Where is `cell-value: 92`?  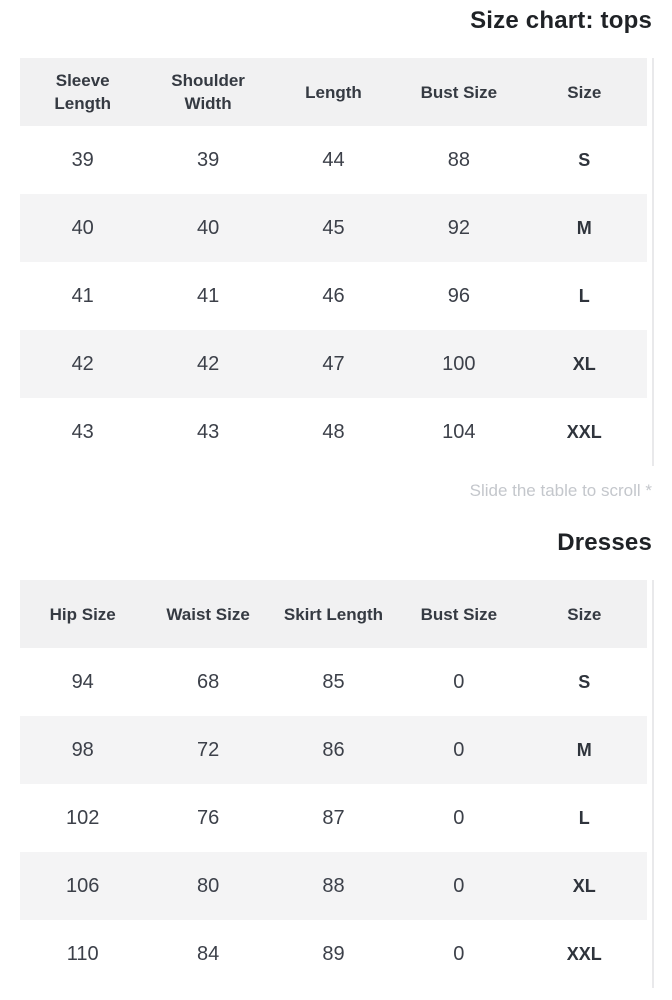 cell-value: 92 is located at coordinates (458, 227).